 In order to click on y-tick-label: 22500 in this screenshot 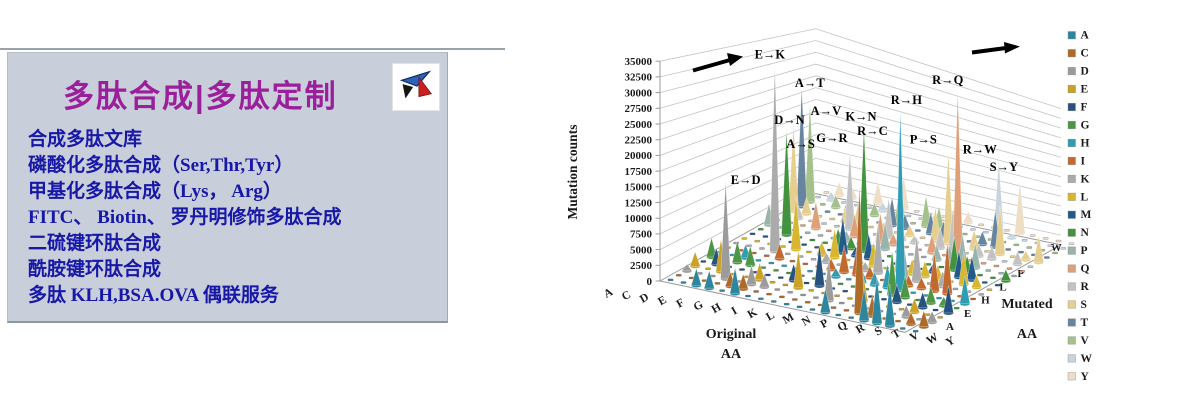, I will do `click(639, 141)`.